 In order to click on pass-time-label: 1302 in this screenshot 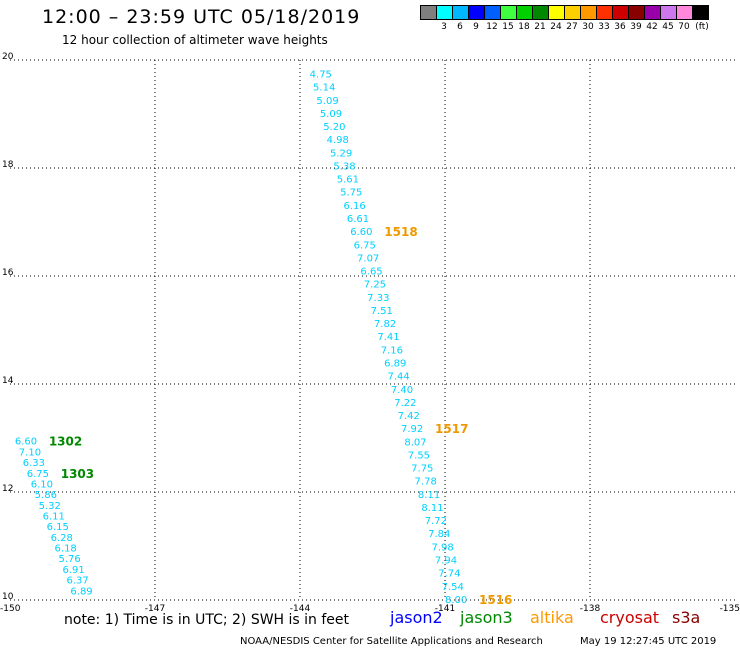, I will do `click(65, 442)`.